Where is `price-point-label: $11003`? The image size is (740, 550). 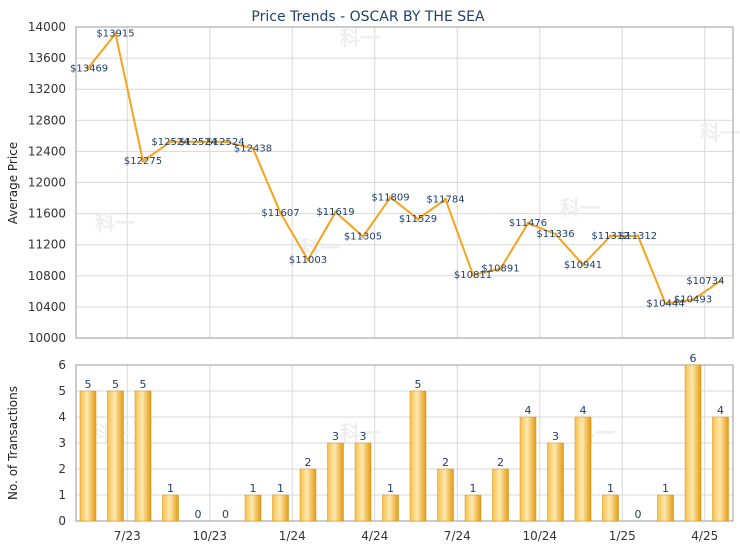
price-point-label: $11003 is located at coordinates (308, 260).